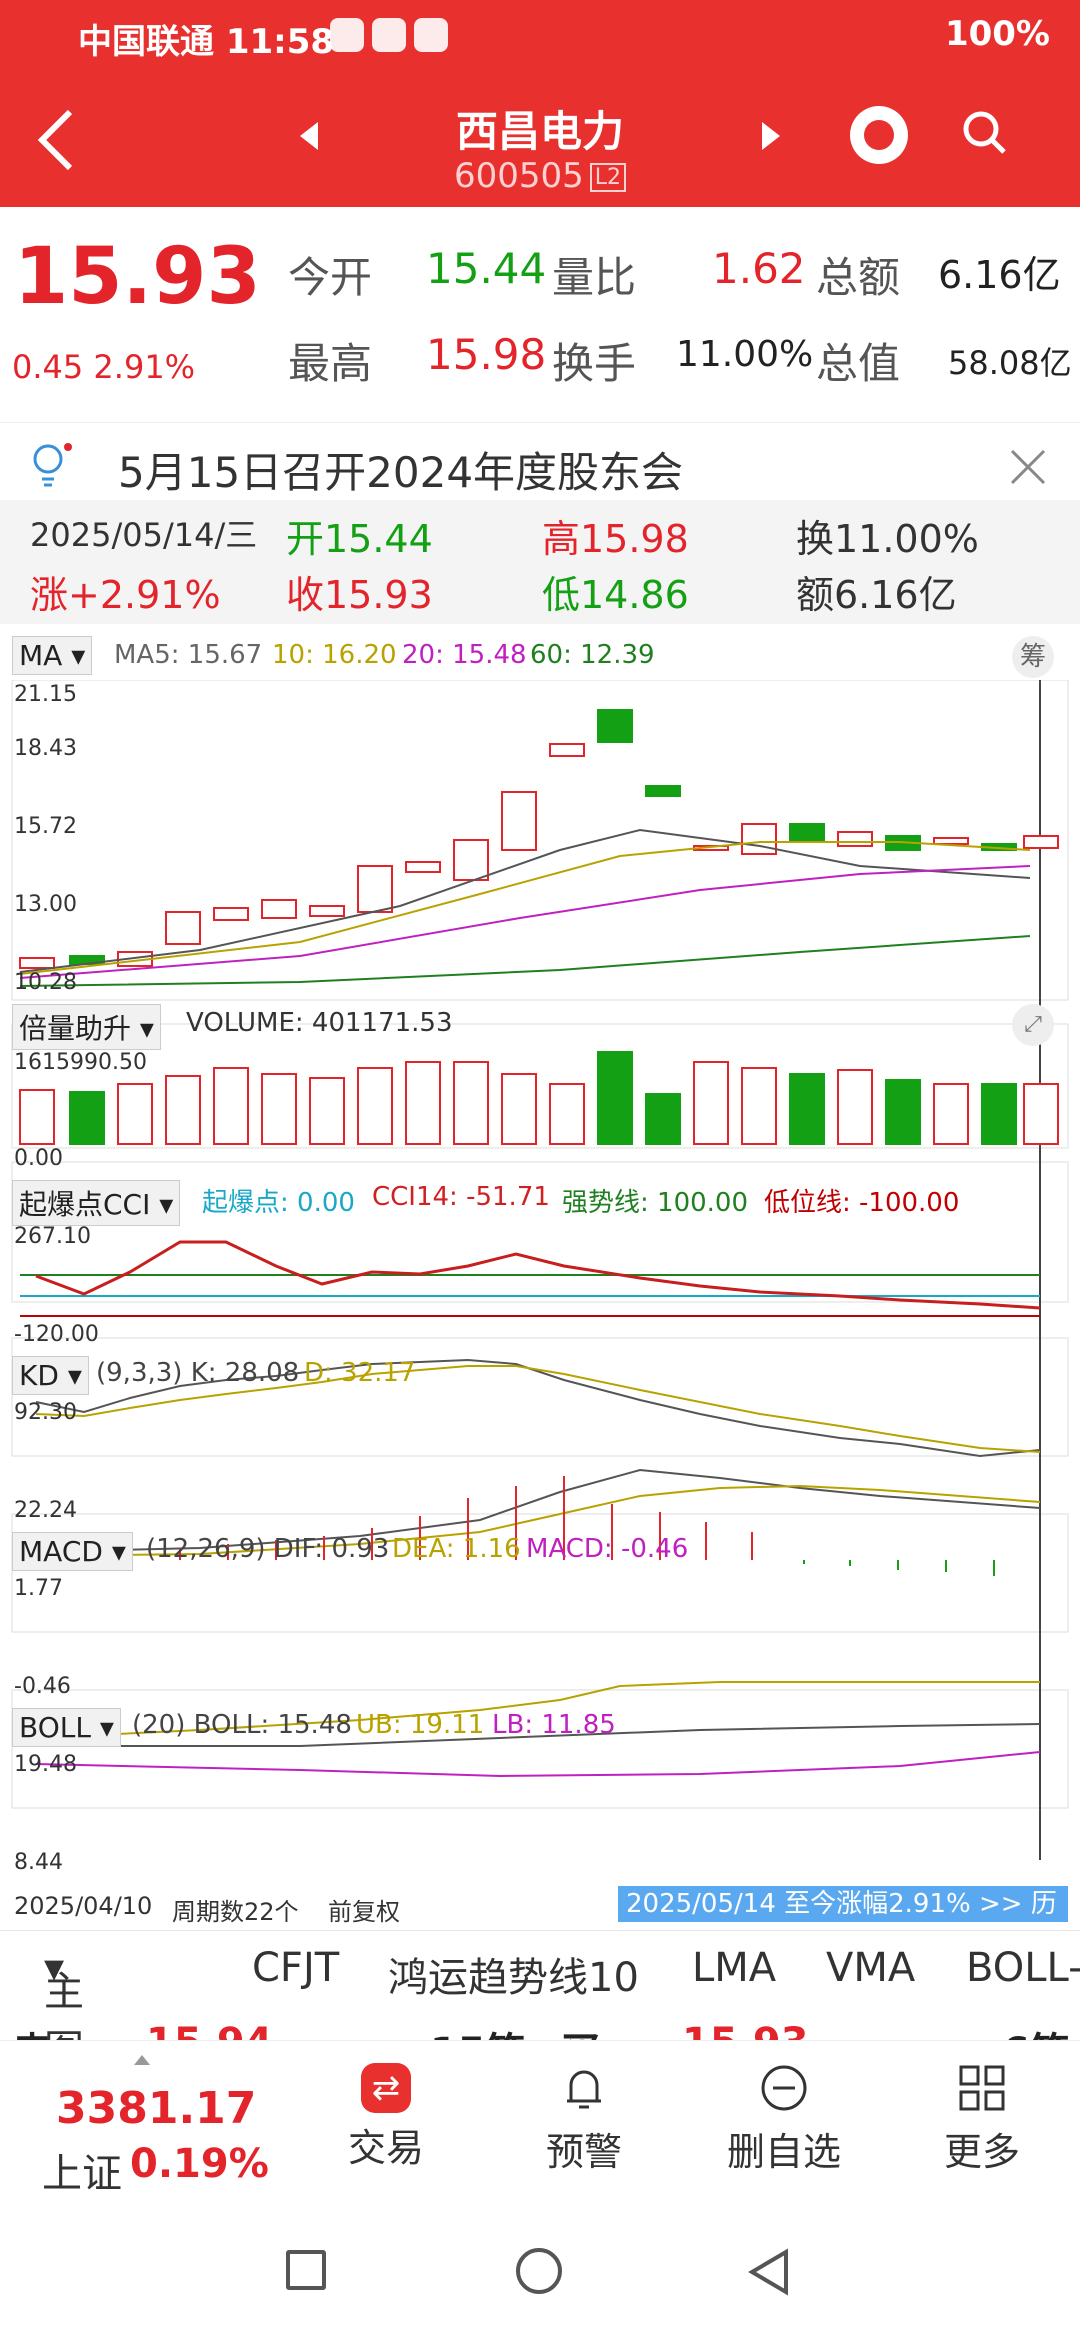 Image resolution: width=1080 pixels, height=2340 pixels. I want to click on kd-selector-label: KD, so click(39, 1375).